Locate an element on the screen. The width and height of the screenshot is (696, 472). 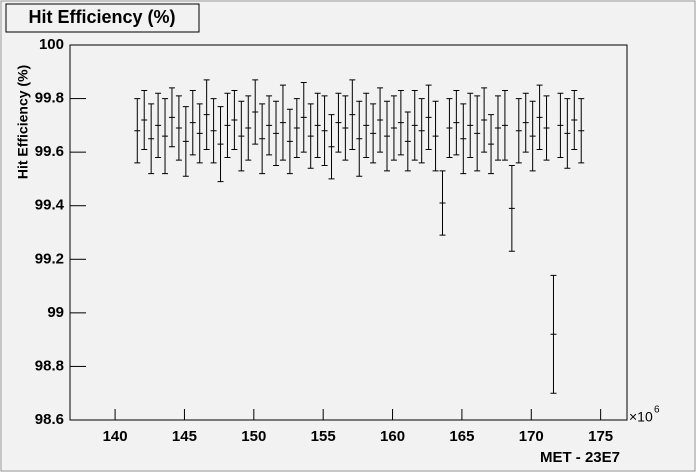
x-tick-label: 155 is located at coordinates (323, 436).